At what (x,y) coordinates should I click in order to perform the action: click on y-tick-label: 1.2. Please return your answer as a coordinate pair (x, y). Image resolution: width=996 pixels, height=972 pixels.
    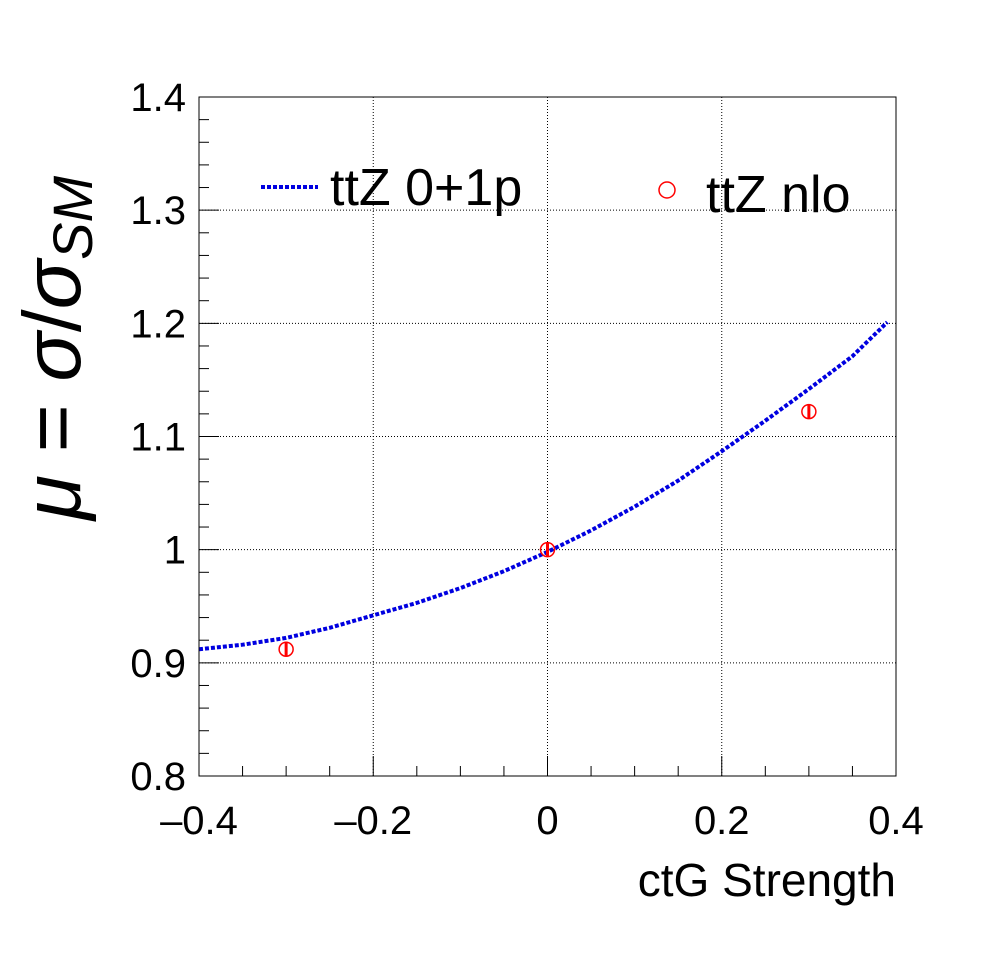
    Looking at the image, I should click on (158, 324).